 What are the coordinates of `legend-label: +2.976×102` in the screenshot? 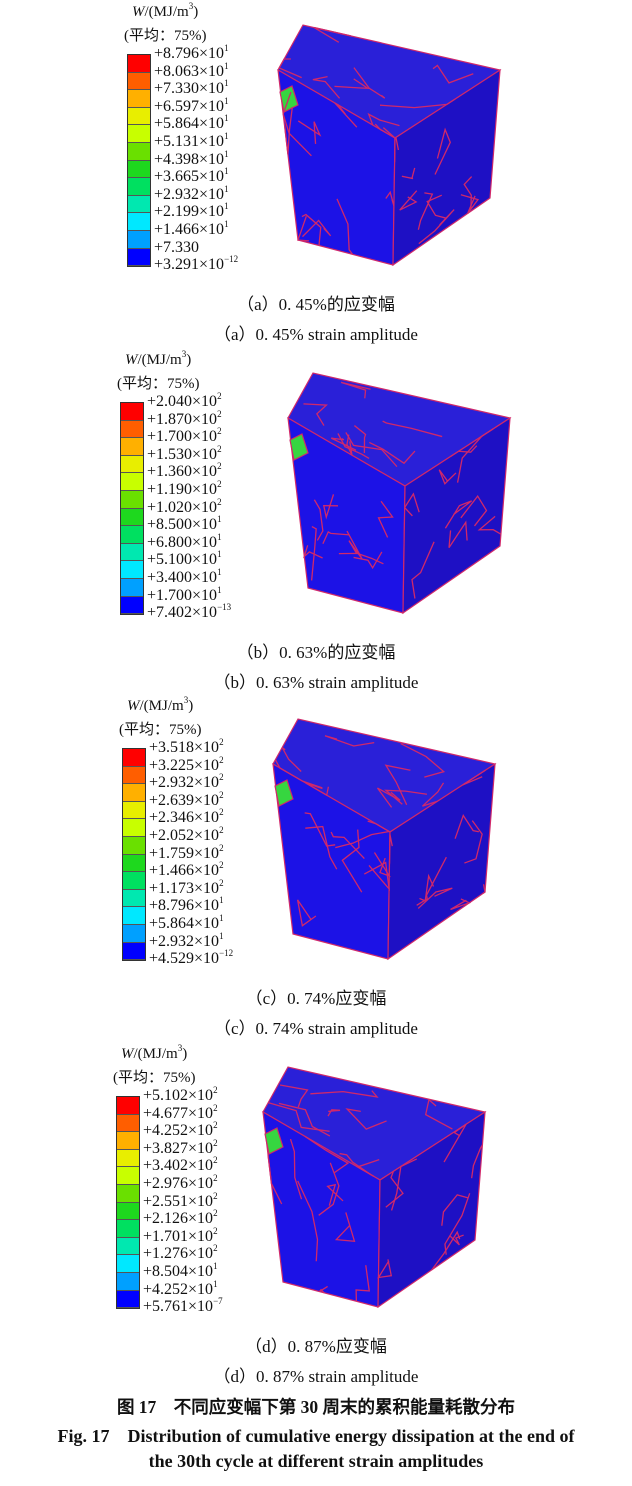 It's located at (180, 1182).